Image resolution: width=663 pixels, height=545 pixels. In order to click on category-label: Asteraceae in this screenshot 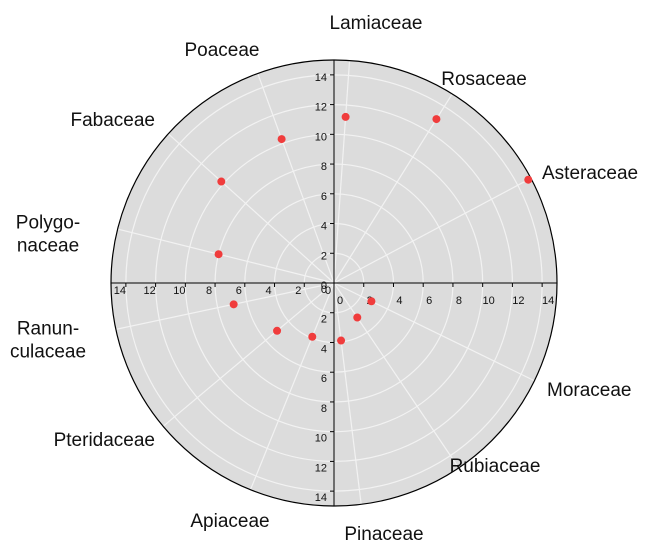, I will do `click(590, 173)`.